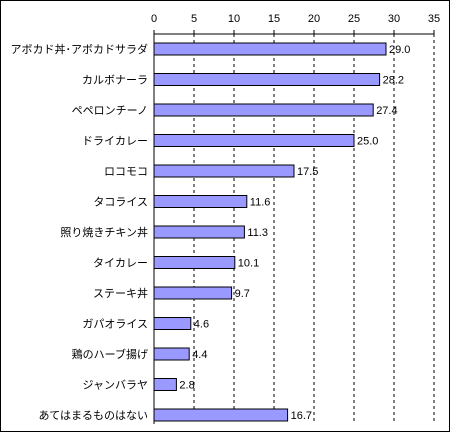  What do you see at coordinates (307, 172) in the screenshot?
I see `value-label: 17.5` at bounding box center [307, 172].